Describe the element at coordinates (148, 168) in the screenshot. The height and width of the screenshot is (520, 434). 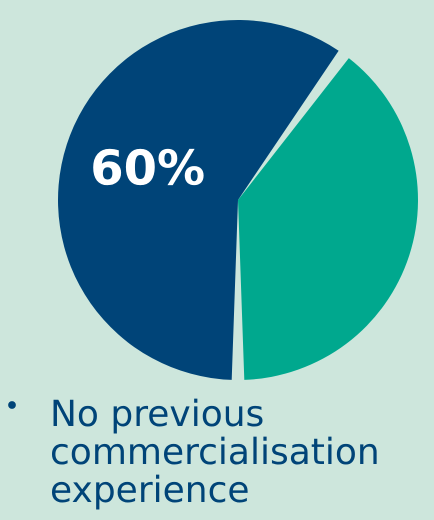
I see `data-label: 60%` at that location.